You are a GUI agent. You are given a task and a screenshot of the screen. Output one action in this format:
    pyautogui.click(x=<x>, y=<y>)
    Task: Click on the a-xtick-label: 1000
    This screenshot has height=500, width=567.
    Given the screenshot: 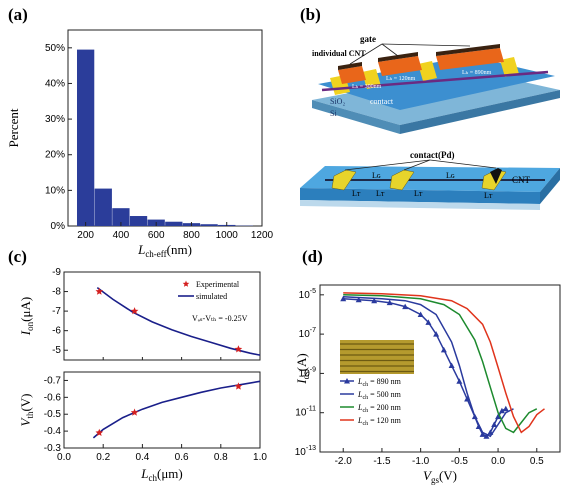 What is the action you would take?
    pyautogui.click(x=227, y=235)
    